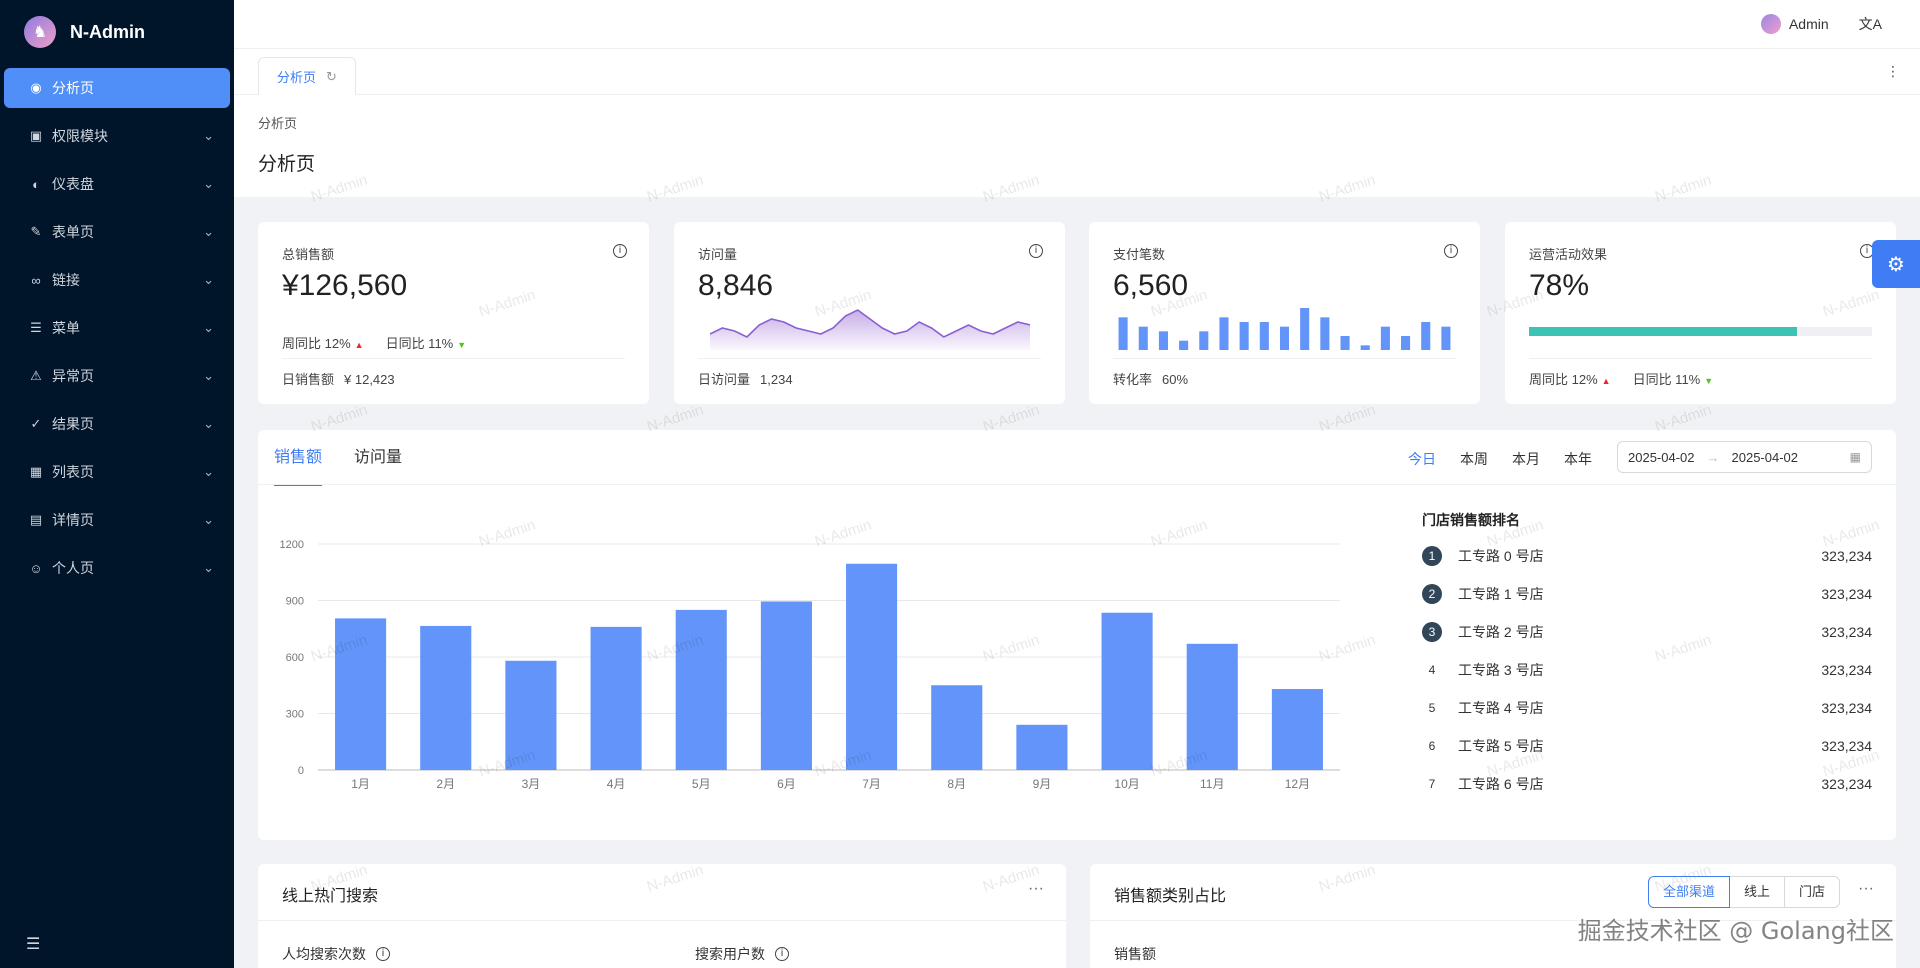 The image size is (1920, 968). Describe the element at coordinates (1647, 632) in the screenshot. I see `ranking-row: 3 工专路 2 号店 323,234` at that location.